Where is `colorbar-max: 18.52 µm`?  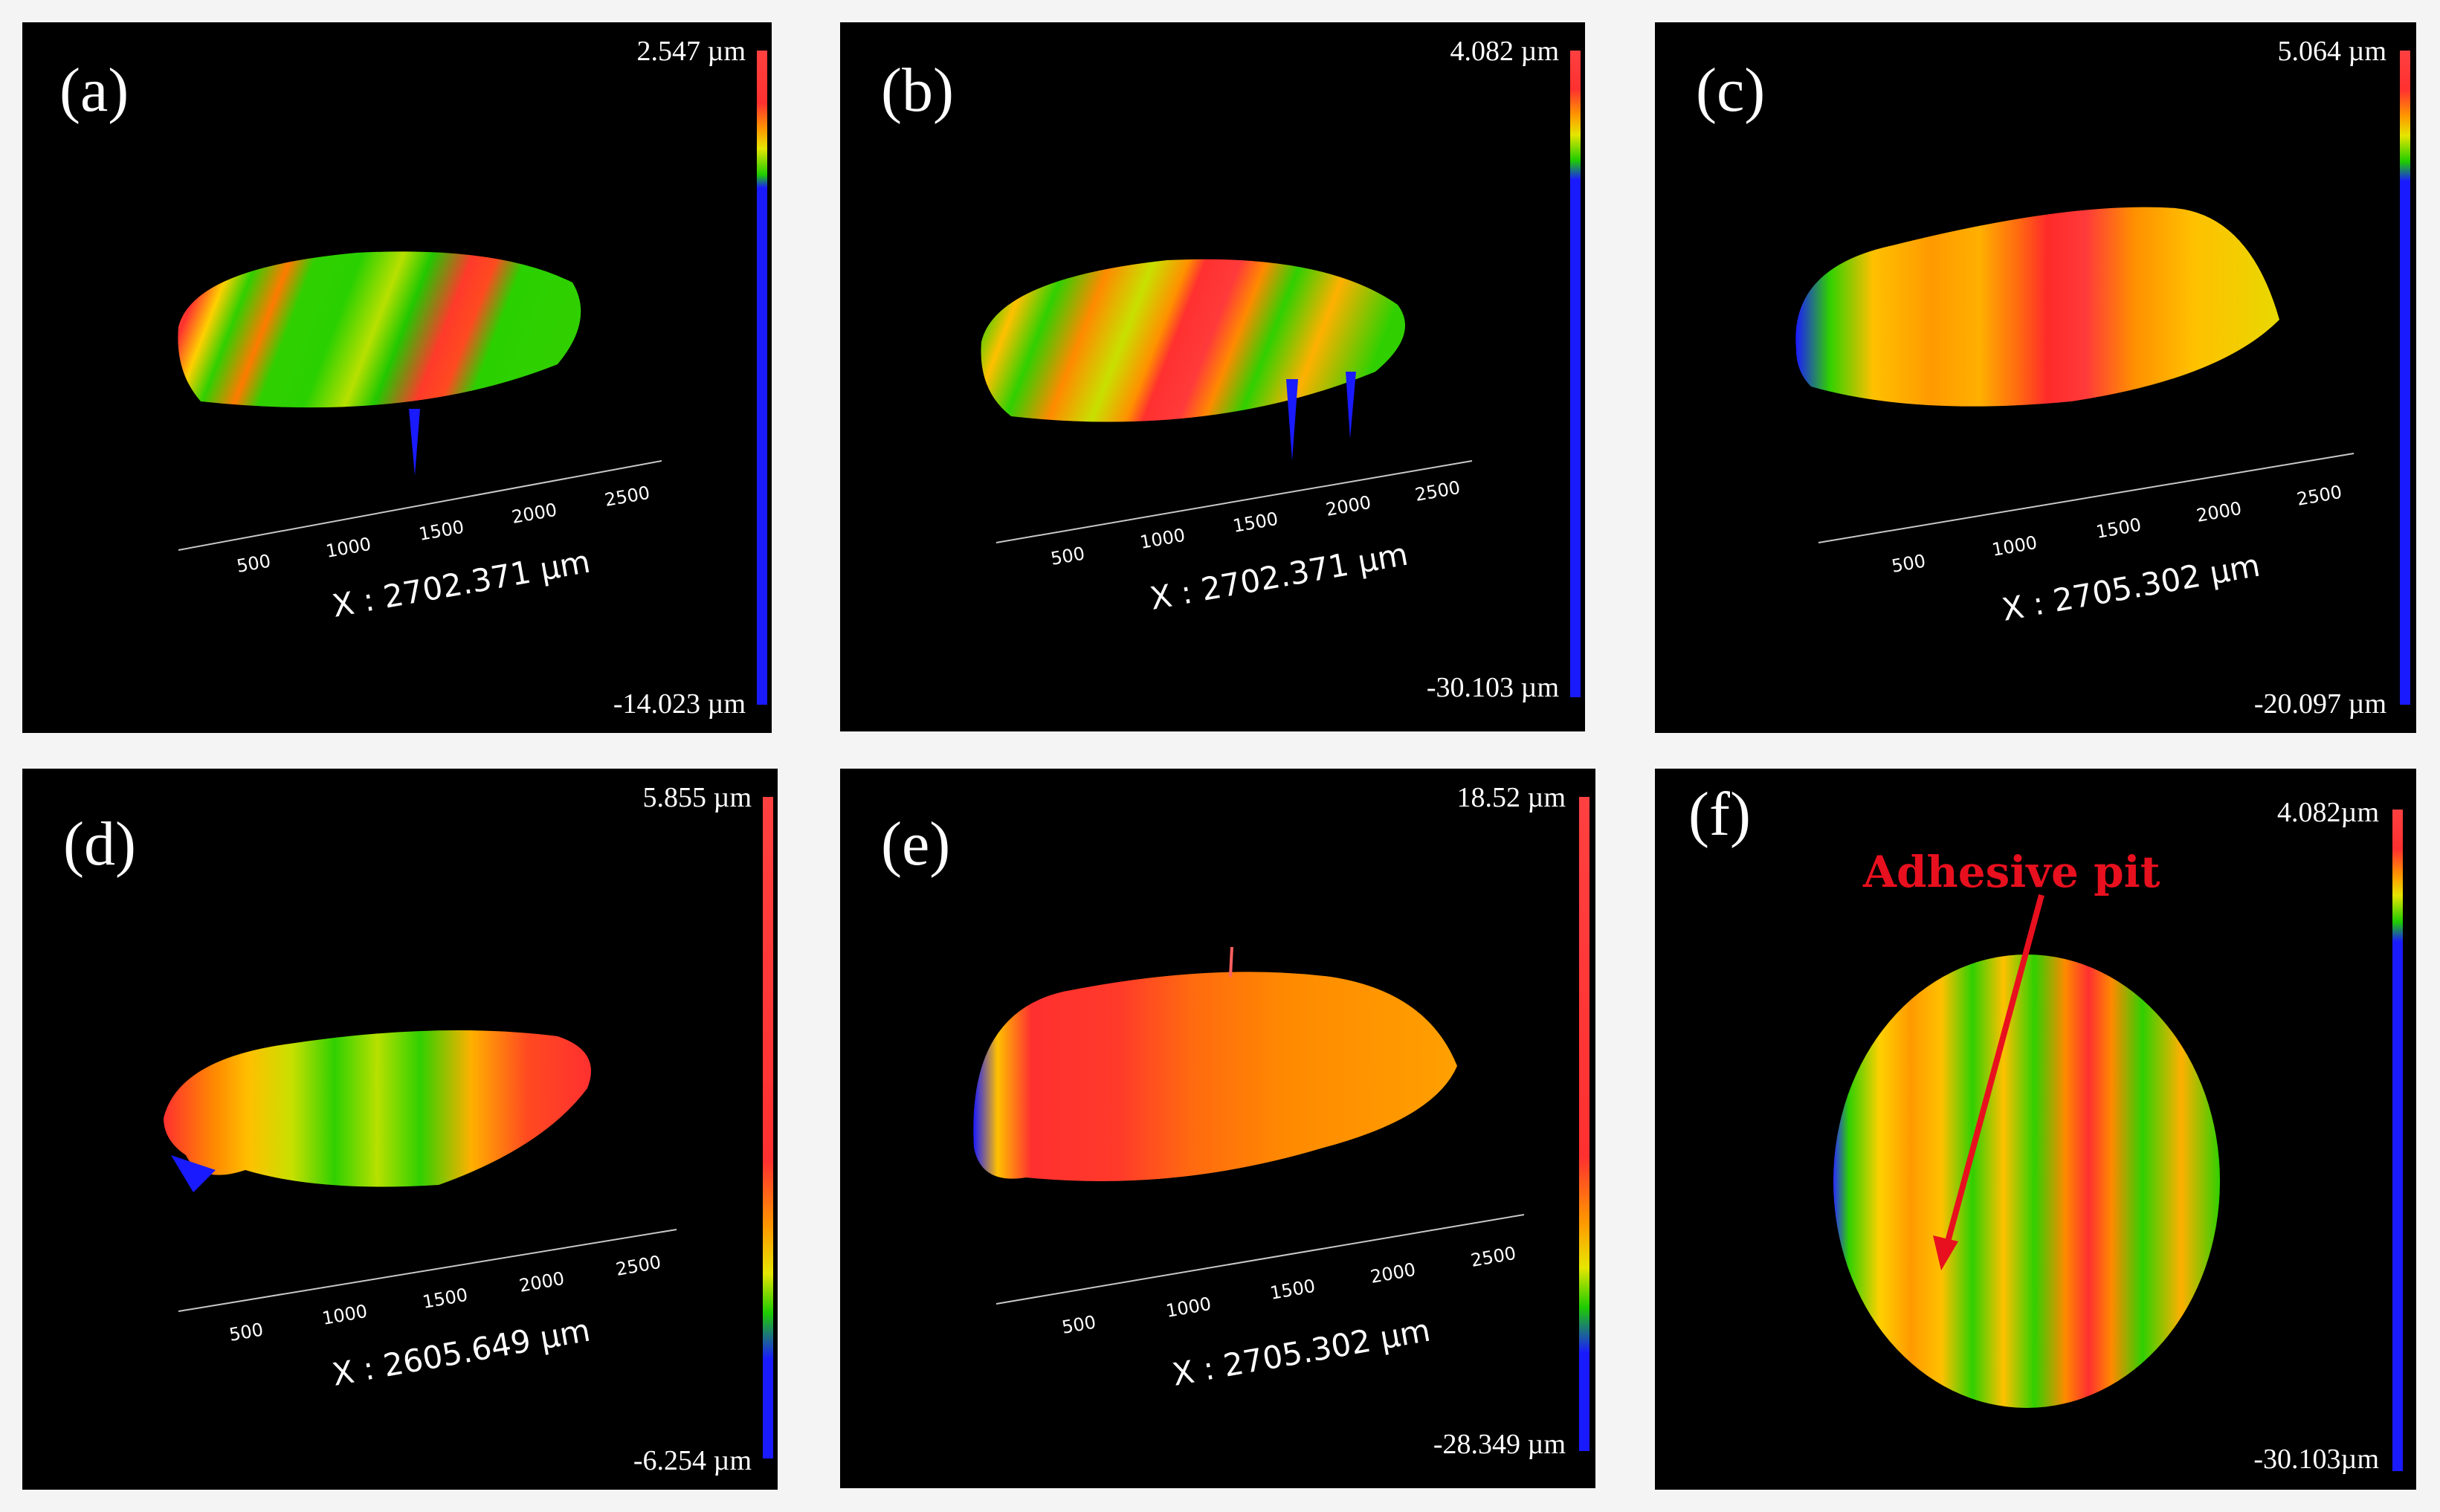
colorbar-max: 18.52 µm is located at coordinates (1511, 797).